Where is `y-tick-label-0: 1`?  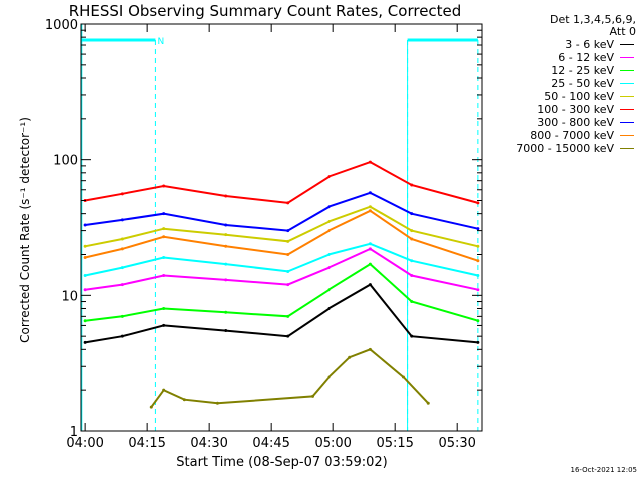
y-tick-label-0: 1 is located at coordinates (74, 432).